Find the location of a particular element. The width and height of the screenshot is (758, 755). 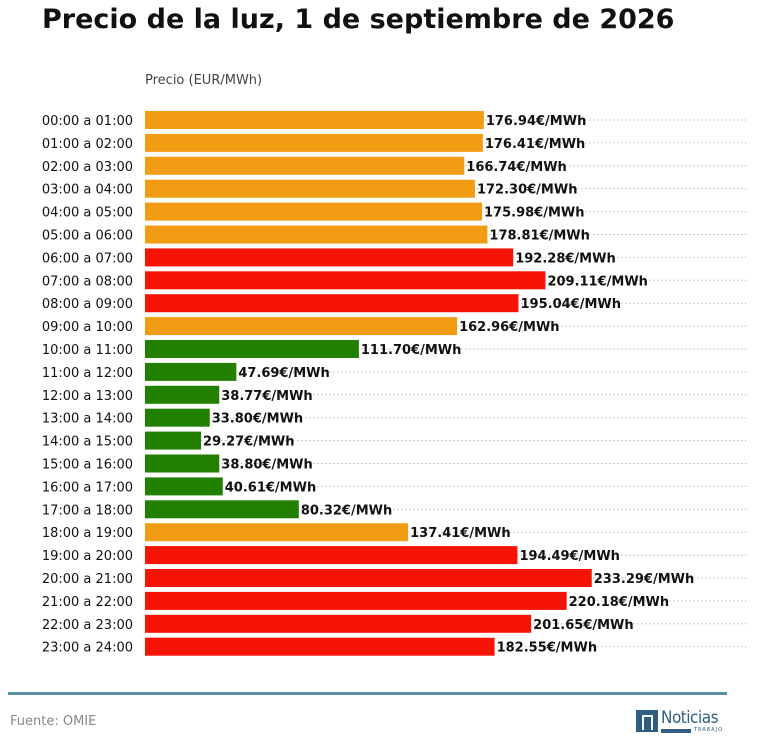

data-label: 38.80€/MWh is located at coordinates (266, 465).